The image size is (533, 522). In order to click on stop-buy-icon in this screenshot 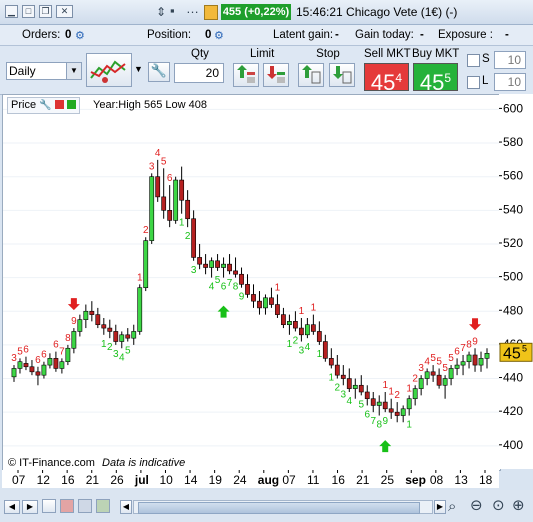, I will do `click(311, 74)`.